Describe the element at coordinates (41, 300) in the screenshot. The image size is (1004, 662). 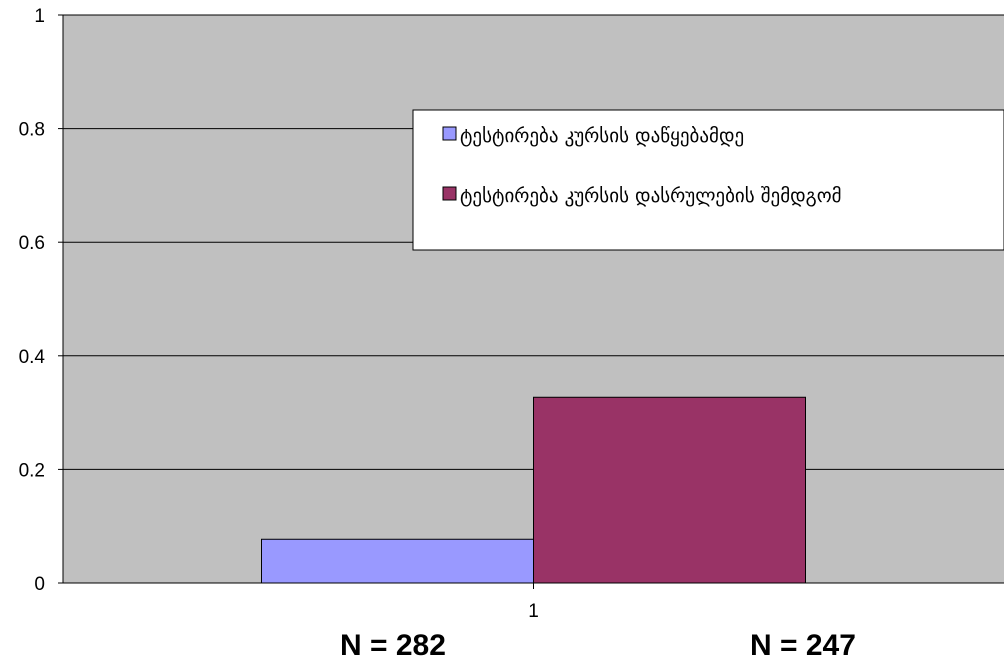
I see `y-axis-ticks: 0 0.2 0.4 0.6 0.8 1` at that location.